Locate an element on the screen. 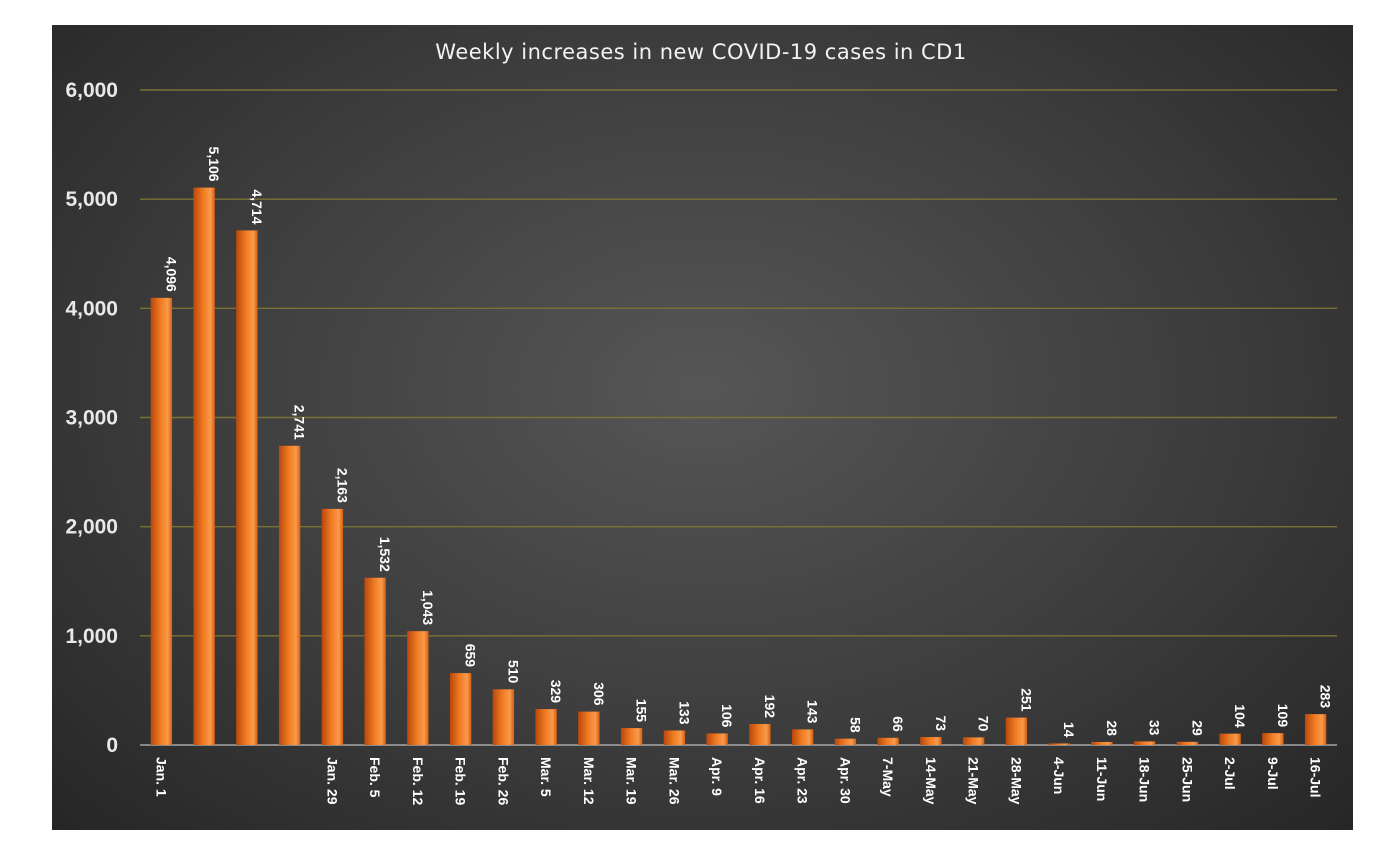 The width and height of the screenshot is (1400, 850). data-label: 510 is located at coordinates (513, 672).